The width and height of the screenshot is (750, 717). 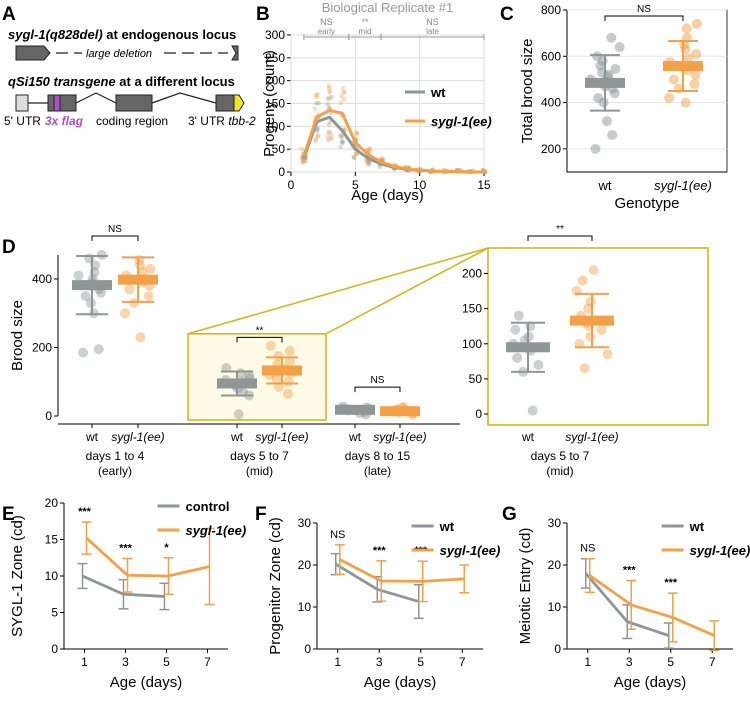 I want to click on panel-letter-b: B, so click(x=263, y=14).